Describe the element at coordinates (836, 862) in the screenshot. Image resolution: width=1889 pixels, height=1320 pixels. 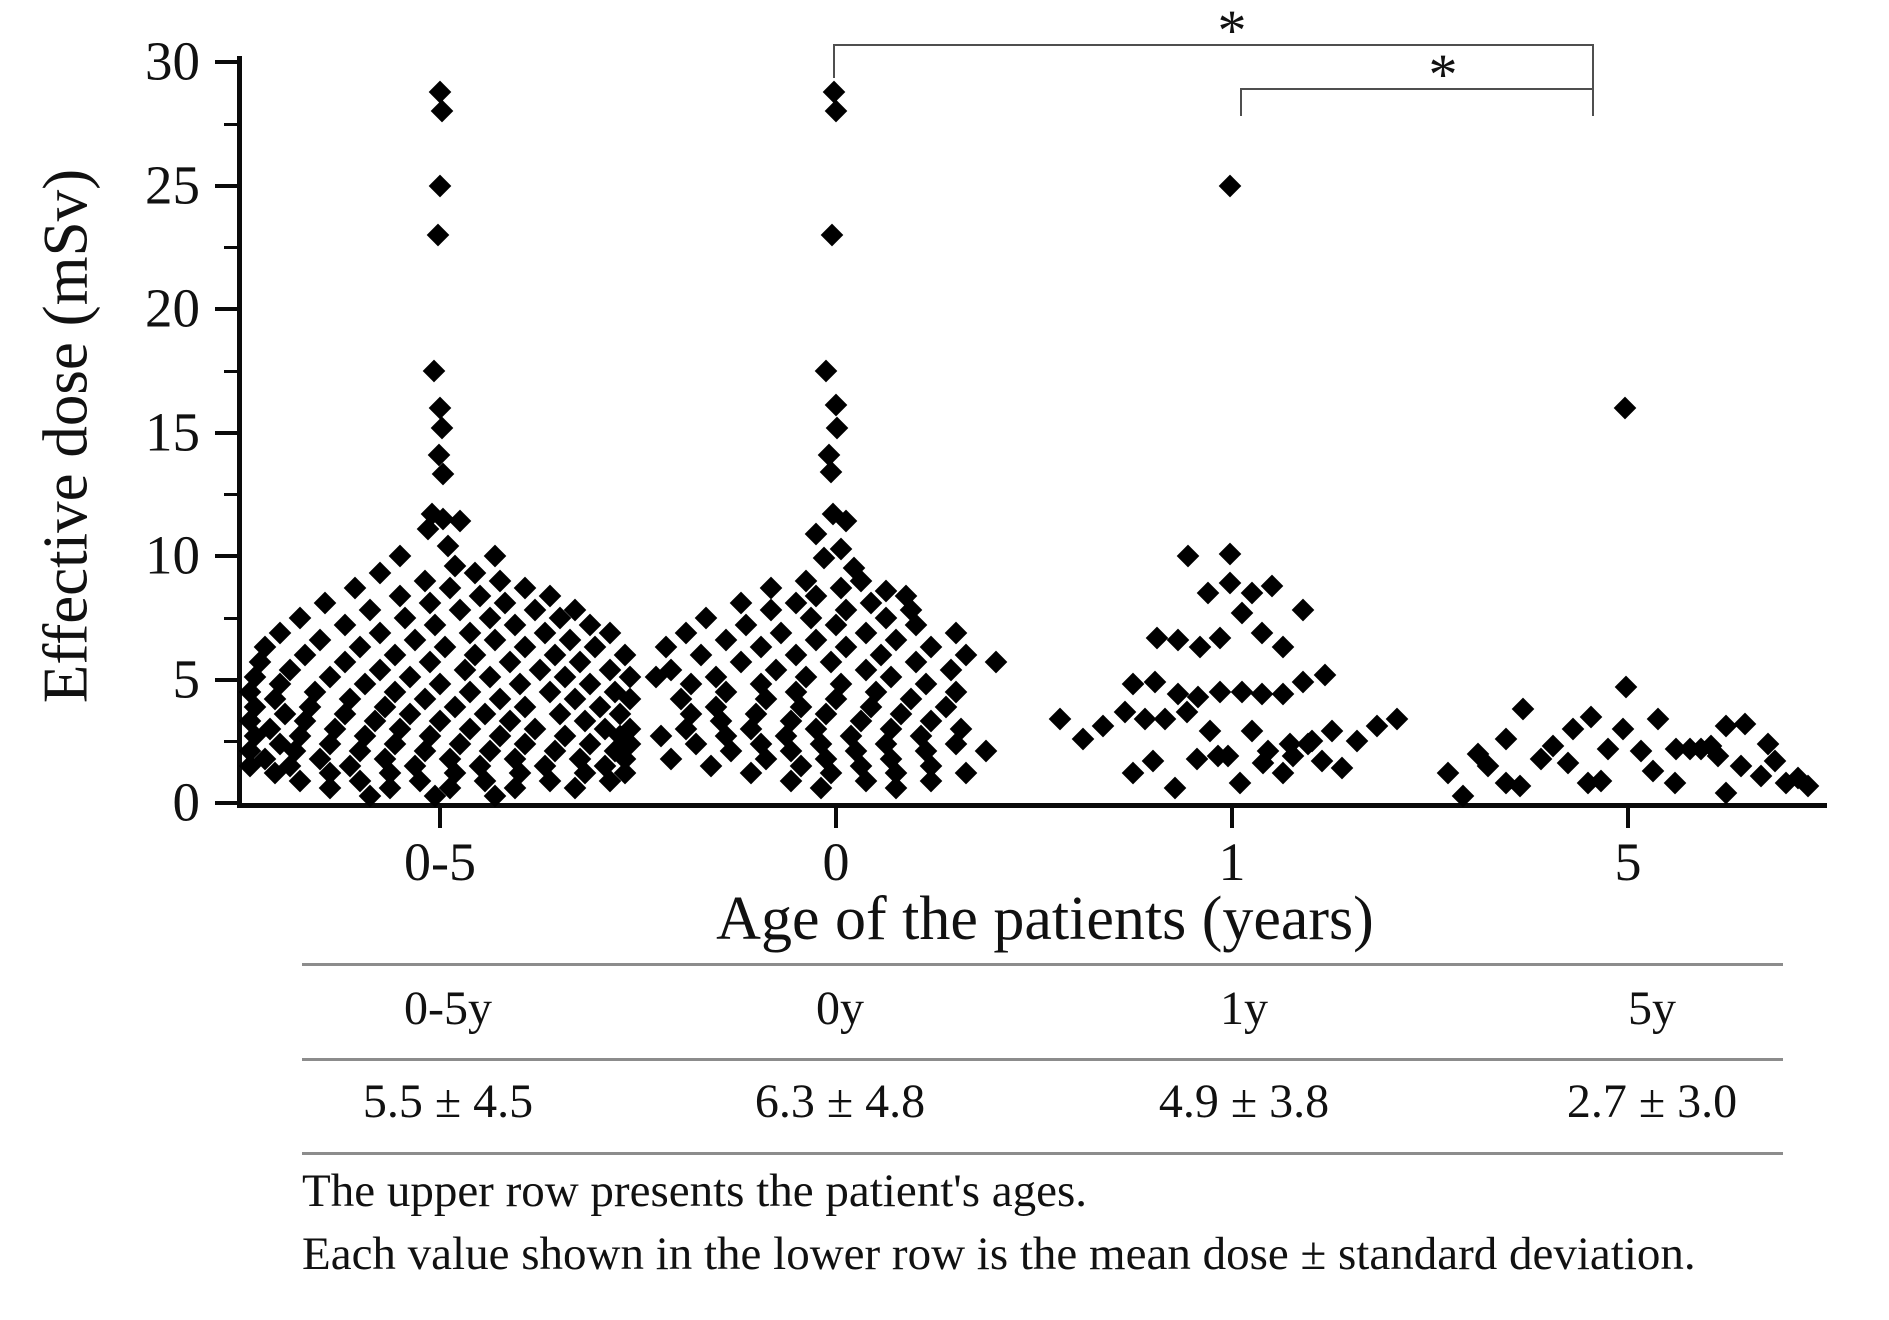
I see `x-tick-label: 0` at that location.